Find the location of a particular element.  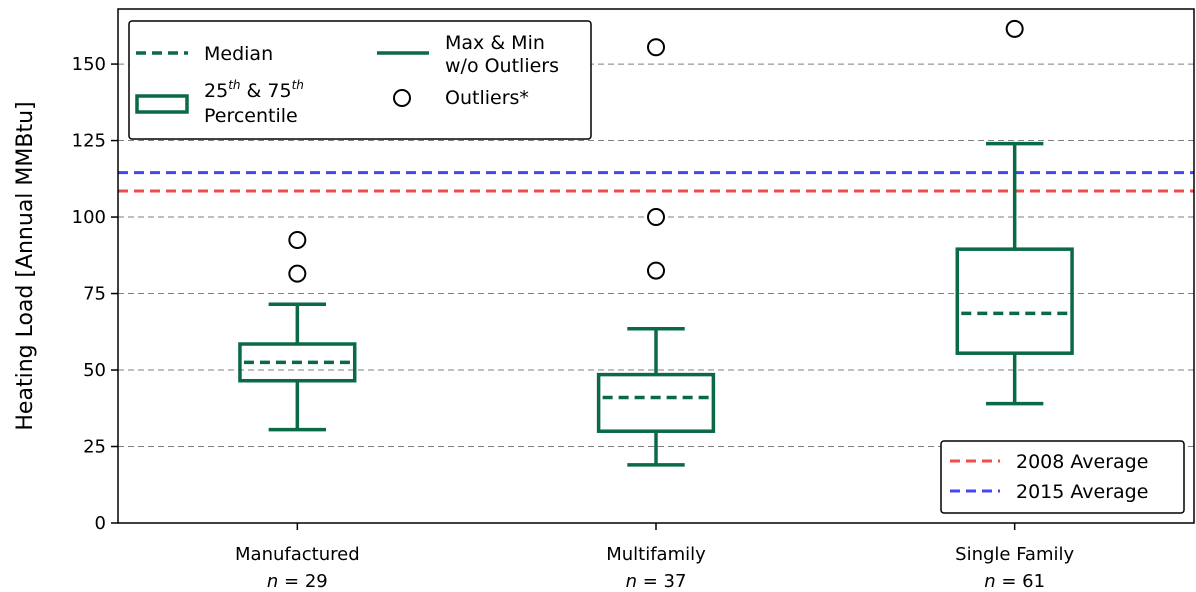

x-tick-label: Manufactured is located at coordinates (297, 554).